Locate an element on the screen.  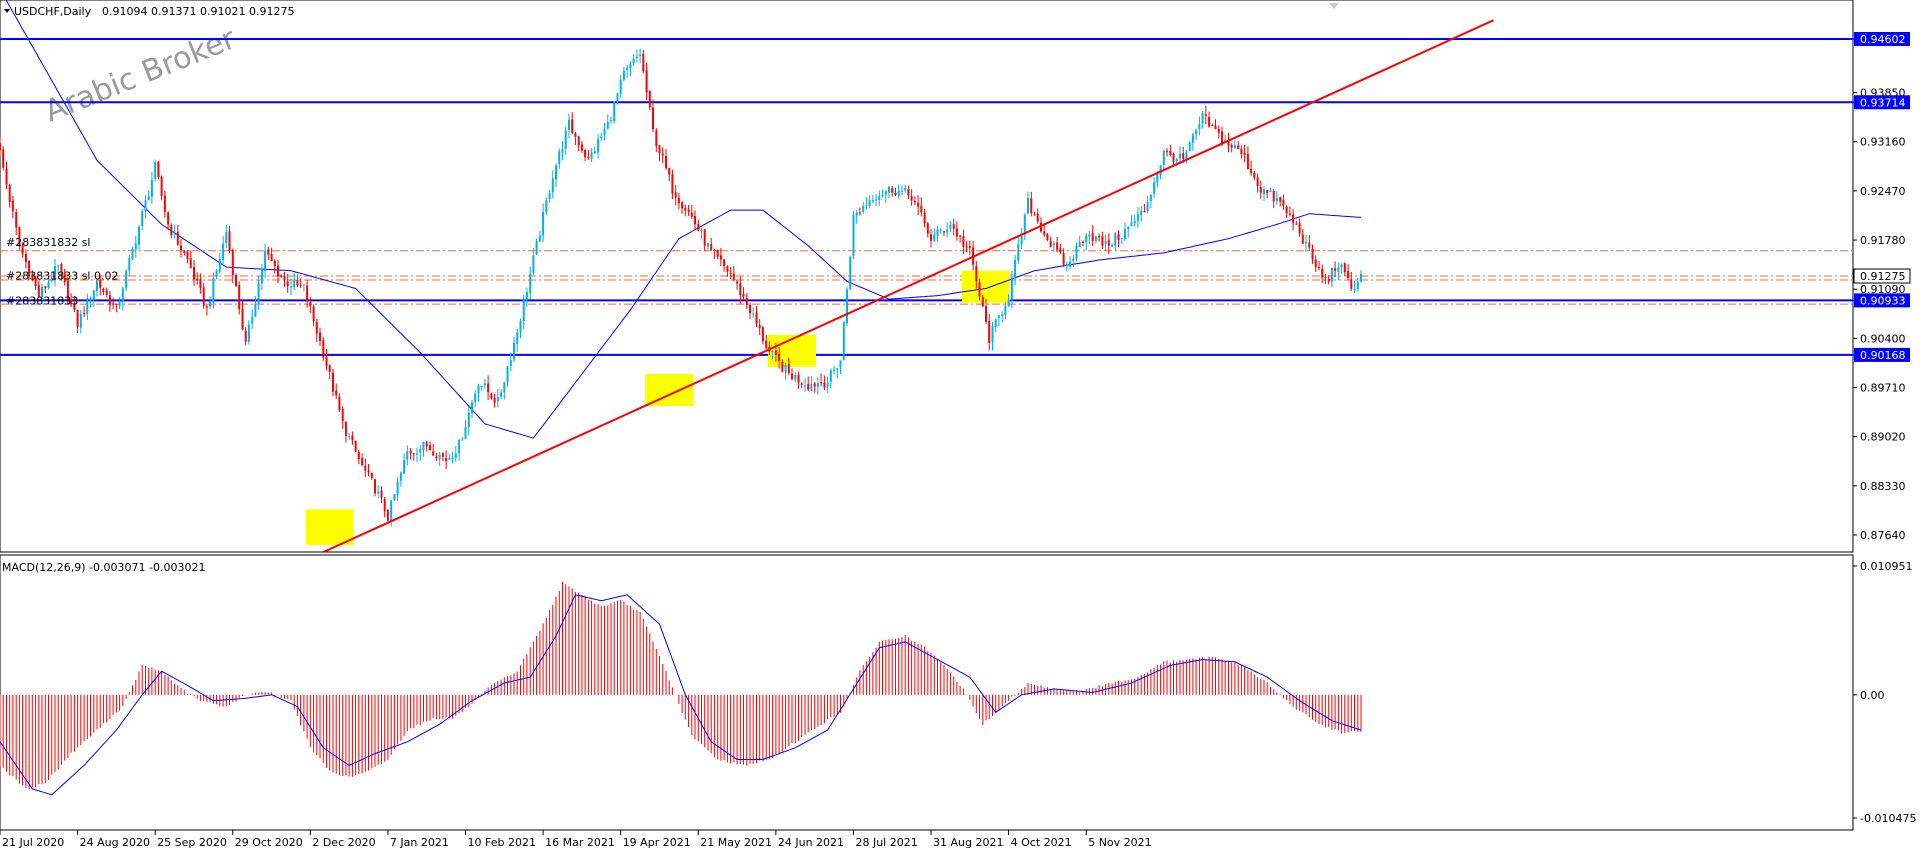
order-label-1: #283831833 sl 0.02 is located at coordinates (62, 276).